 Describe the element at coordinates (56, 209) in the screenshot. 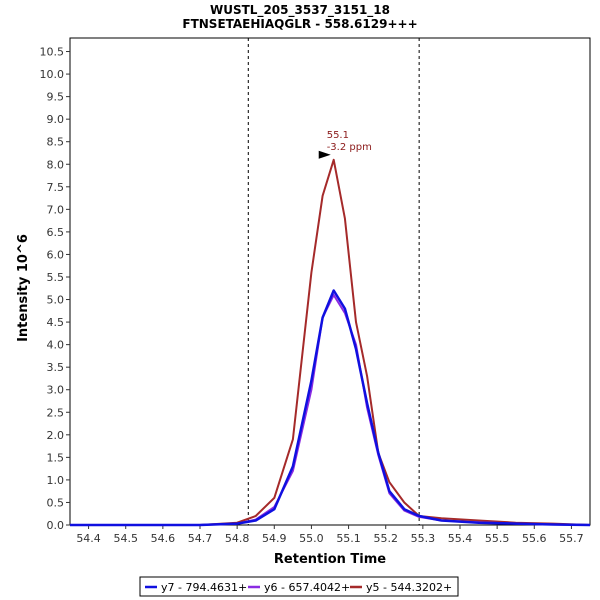

I see `y-tick-label: 7.0` at that location.